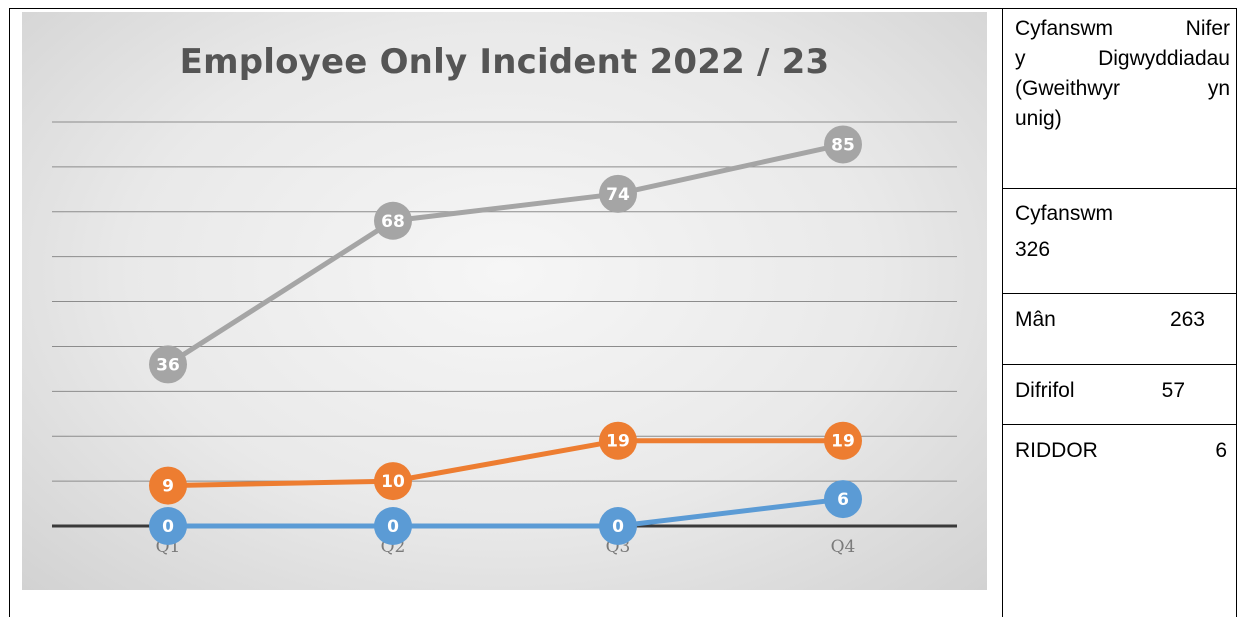 The image size is (1237, 617). I want to click on data-label: 85, so click(843, 145).